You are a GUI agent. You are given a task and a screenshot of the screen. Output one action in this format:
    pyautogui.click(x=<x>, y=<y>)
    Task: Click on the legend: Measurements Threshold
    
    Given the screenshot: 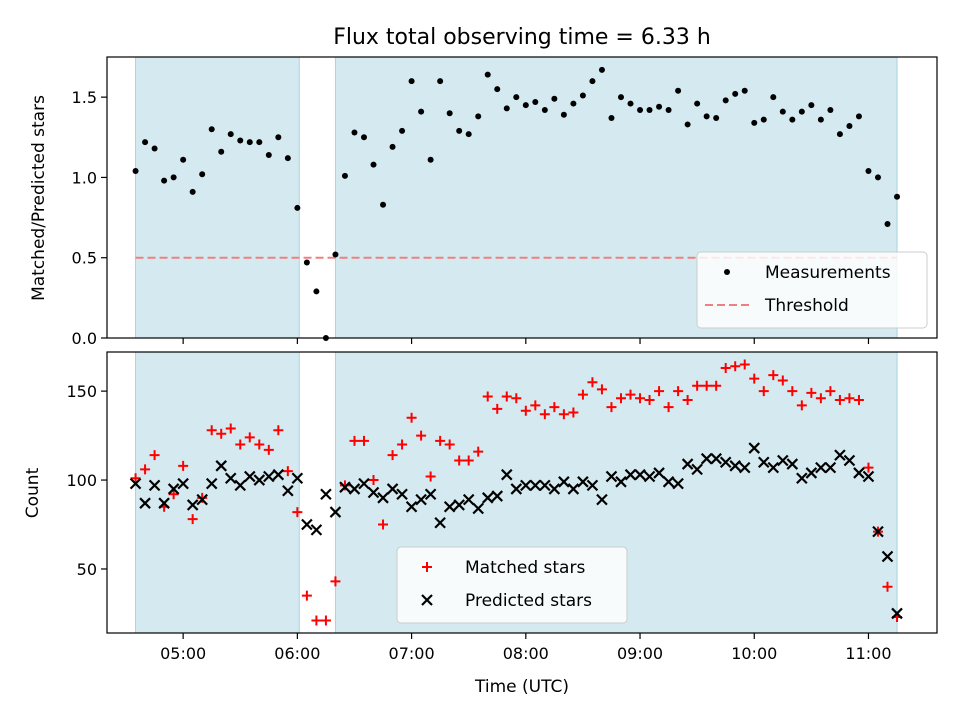 What is the action you would take?
    pyautogui.click(x=812, y=290)
    